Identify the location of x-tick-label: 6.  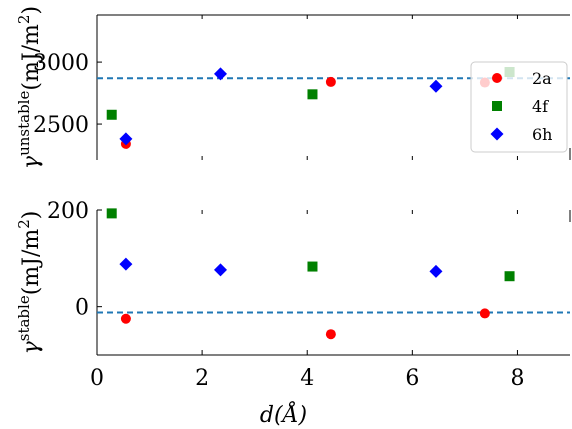
(412, 378).